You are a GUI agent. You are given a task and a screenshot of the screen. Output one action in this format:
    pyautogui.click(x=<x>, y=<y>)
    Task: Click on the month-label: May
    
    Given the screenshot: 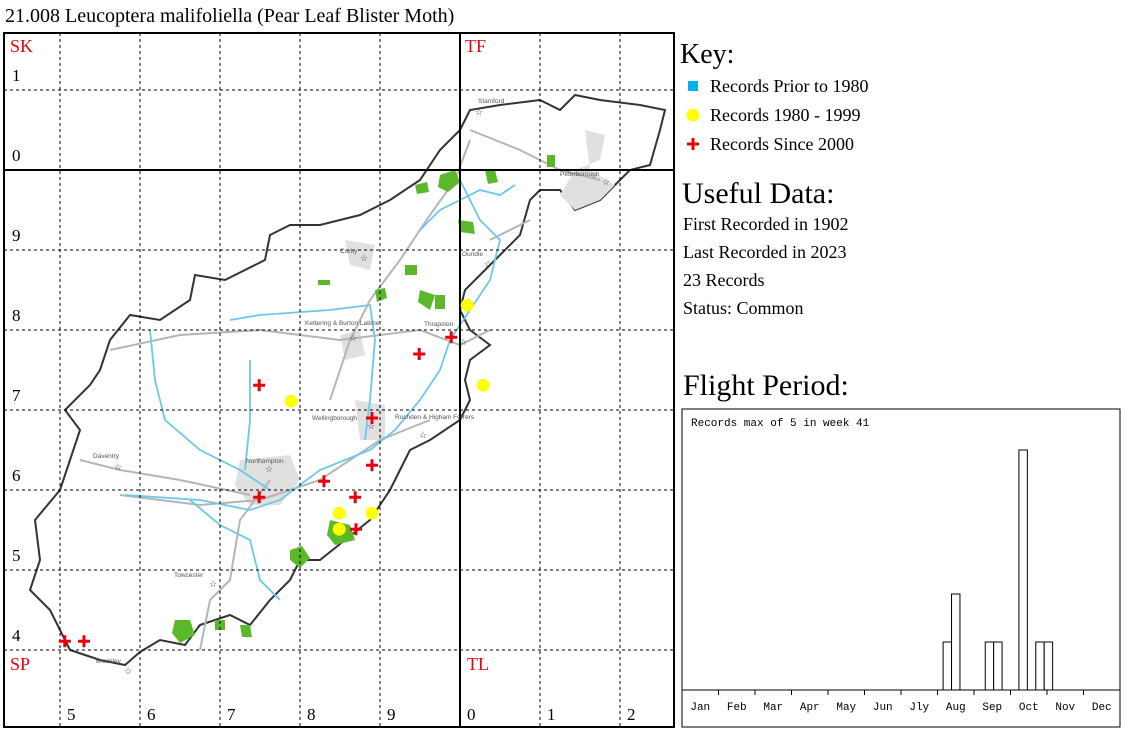 What is the action you would take?
    pyautogui.click(x=846, y=708)
    